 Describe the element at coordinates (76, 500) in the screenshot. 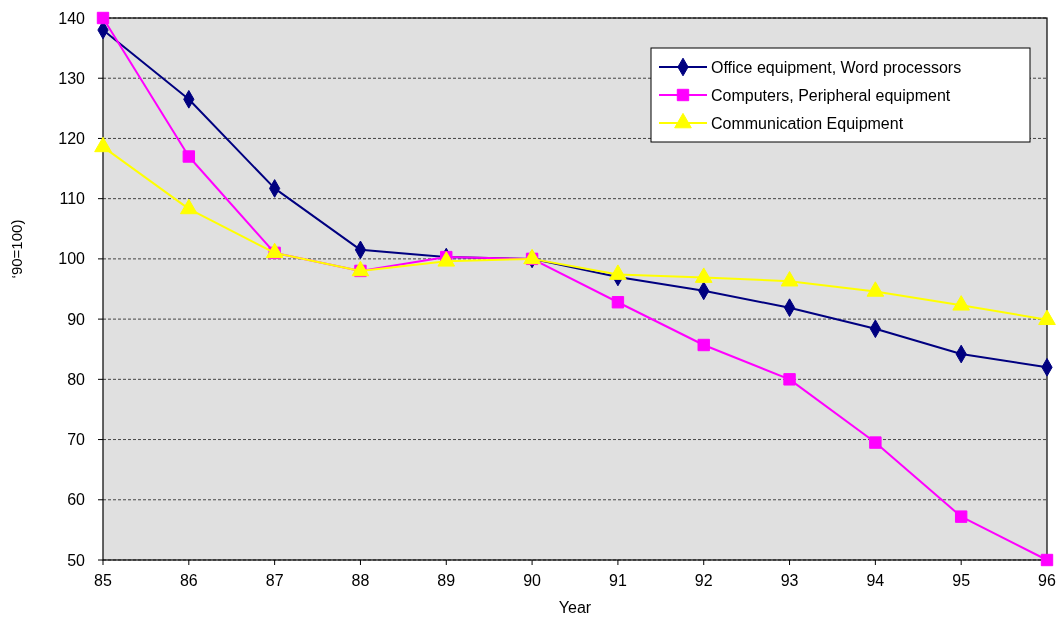

I see `y-tick-label: 60` at that location.